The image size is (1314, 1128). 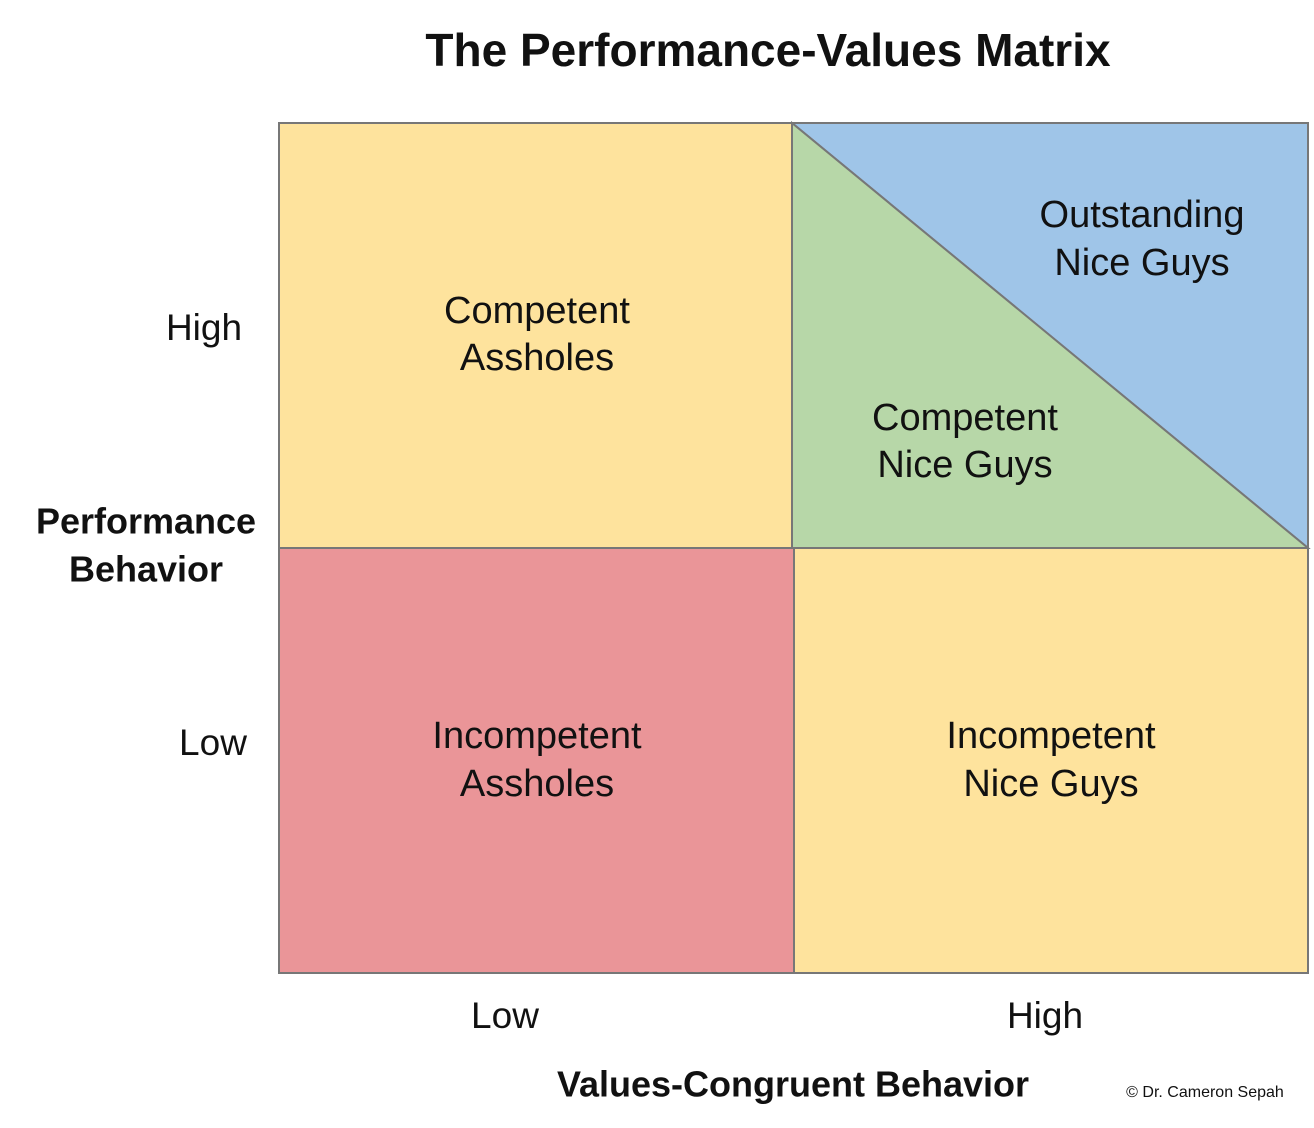 What do you see at coordinates (204, 327) in the screenshot?
I see `y-tick-label: High` at bounding box center [204, 327].